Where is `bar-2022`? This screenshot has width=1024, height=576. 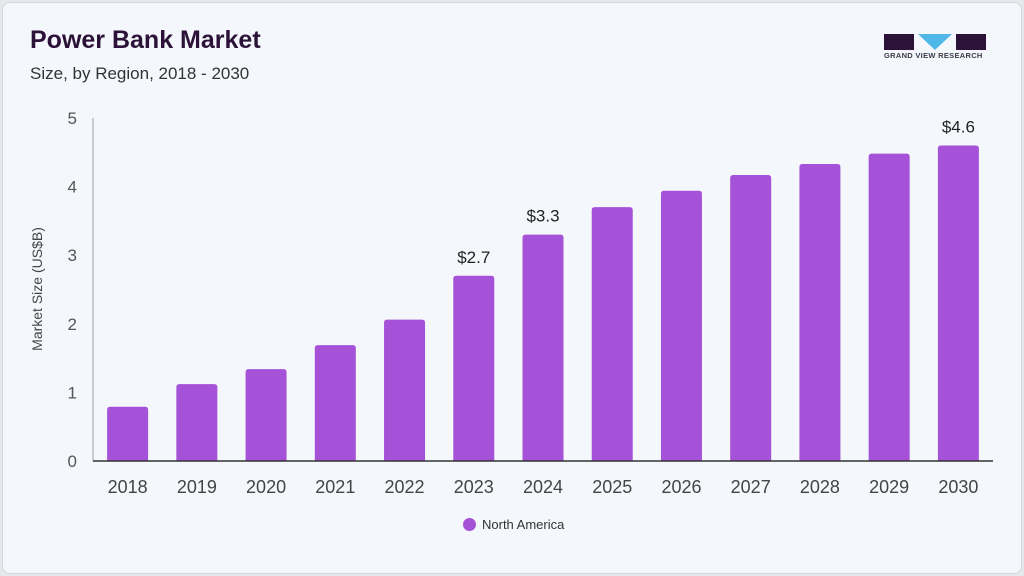
bar-2022 is located at coordinates (405, 390).